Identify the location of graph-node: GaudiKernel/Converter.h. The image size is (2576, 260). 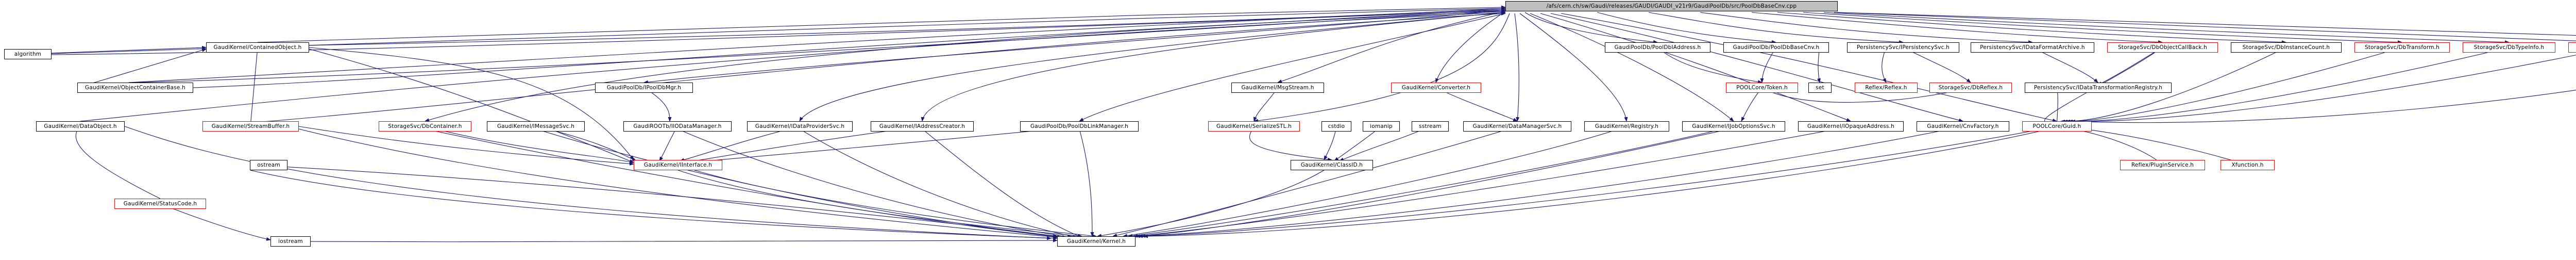
(1436, 88).